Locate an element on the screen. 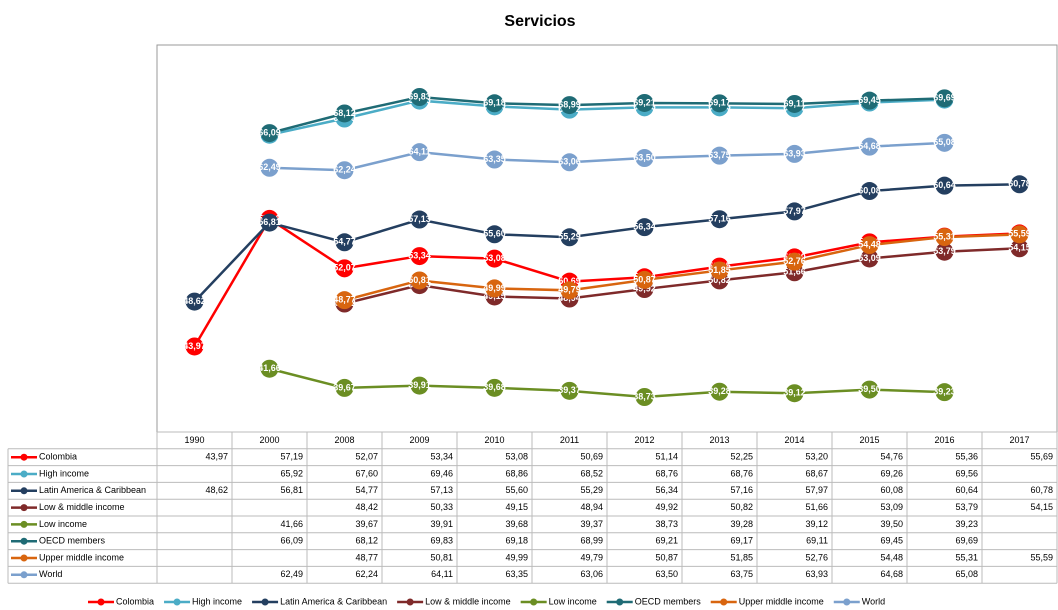 This screenshot has height=610, width=1058. x-tick-label: 2017 is located at coordinates (1019, 440).